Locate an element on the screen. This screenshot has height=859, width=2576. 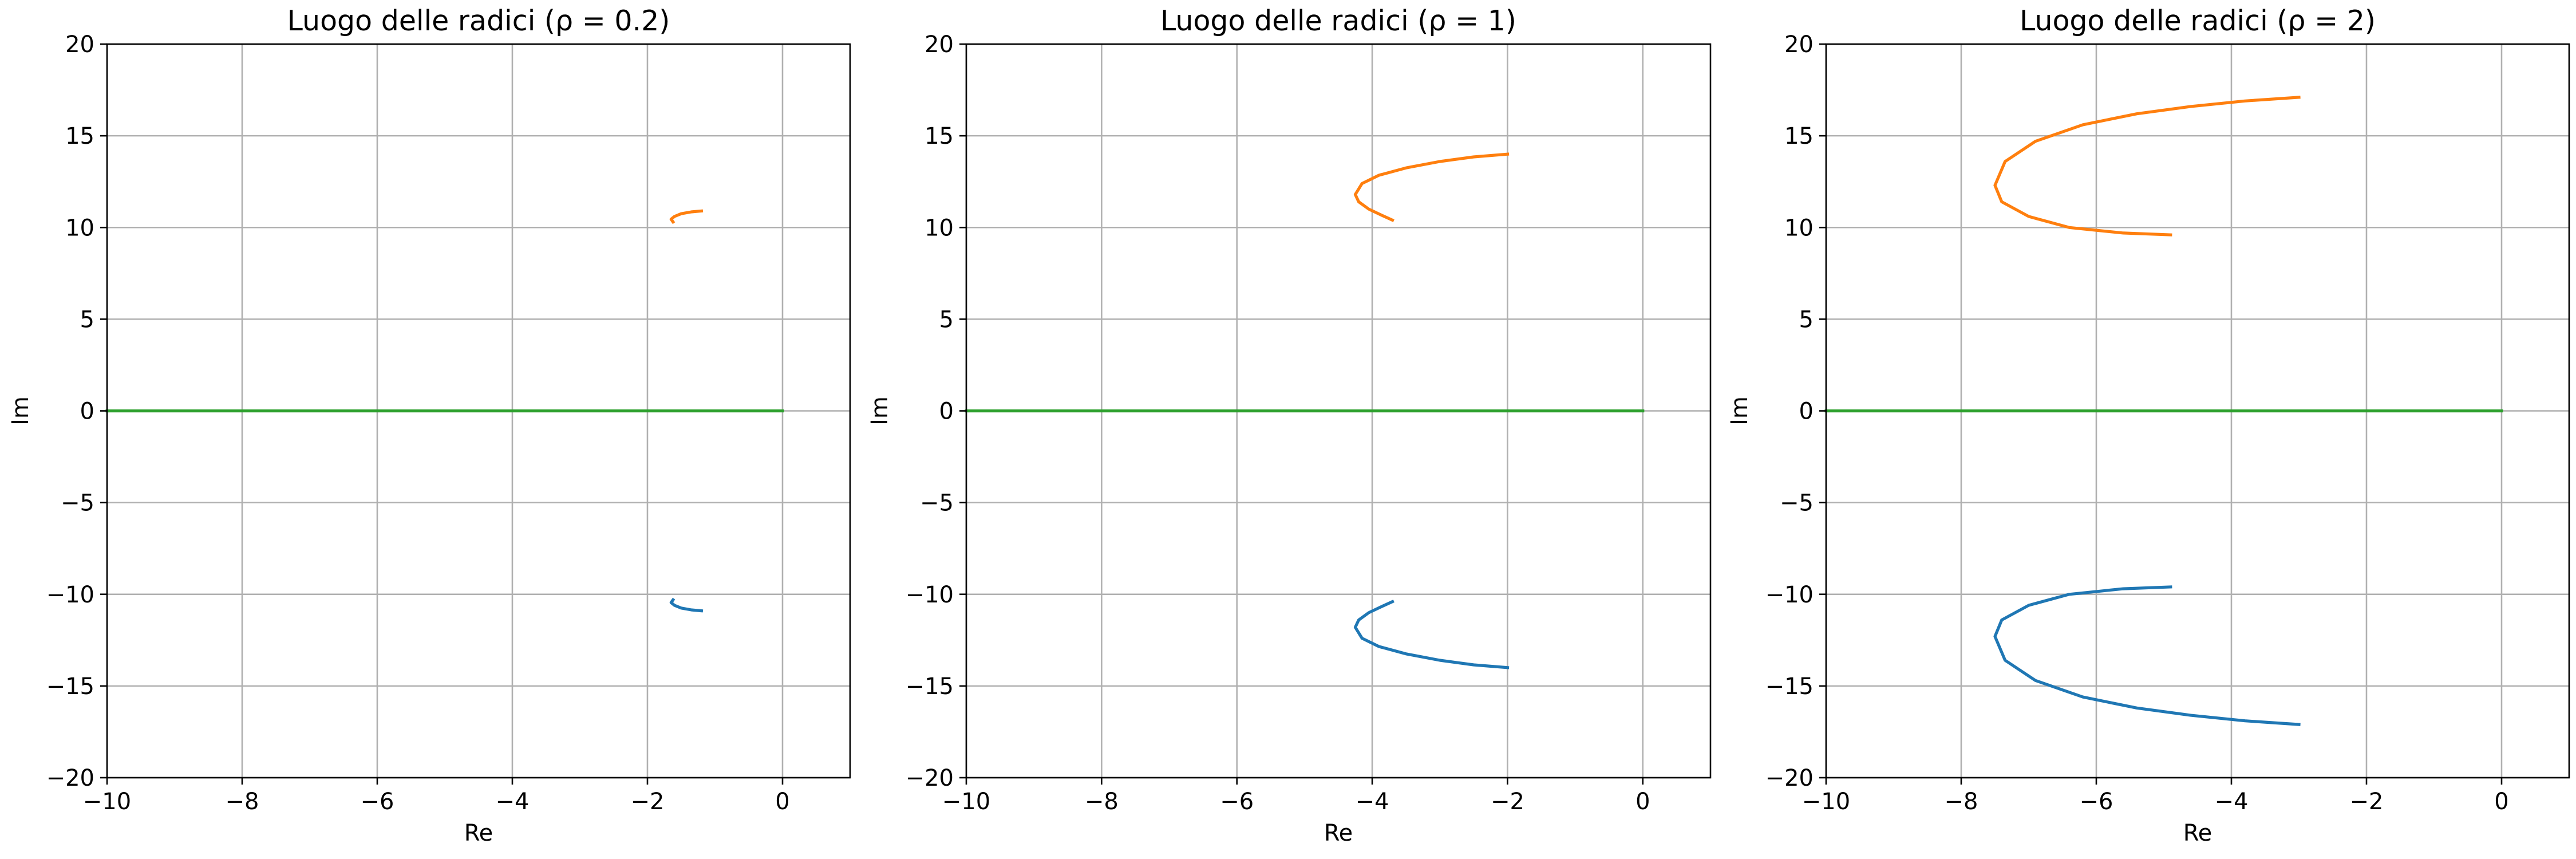
chart-title: Luogo delle radici (ρ = 2) is located at coordinates (2198, 21).